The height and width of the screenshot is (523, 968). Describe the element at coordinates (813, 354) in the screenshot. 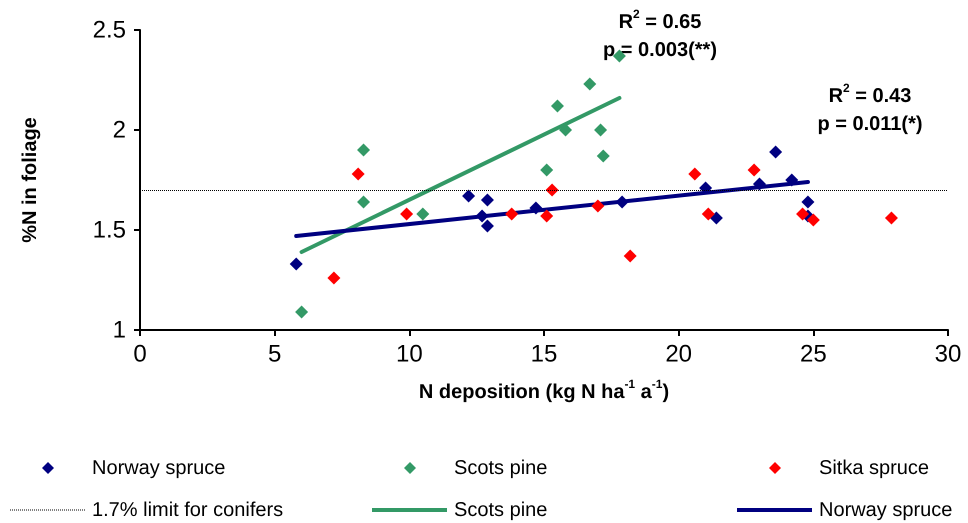

I see `x-tick-label: 25` at that location.